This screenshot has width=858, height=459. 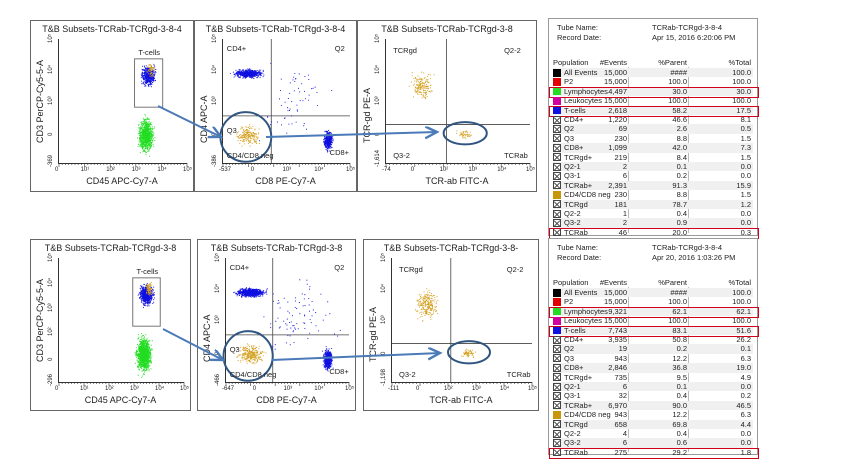 What do you see at coordinates (215, 69) in the screenshot?
I see `y-tick-label: 10⁴` at bounding box center [215, 69].